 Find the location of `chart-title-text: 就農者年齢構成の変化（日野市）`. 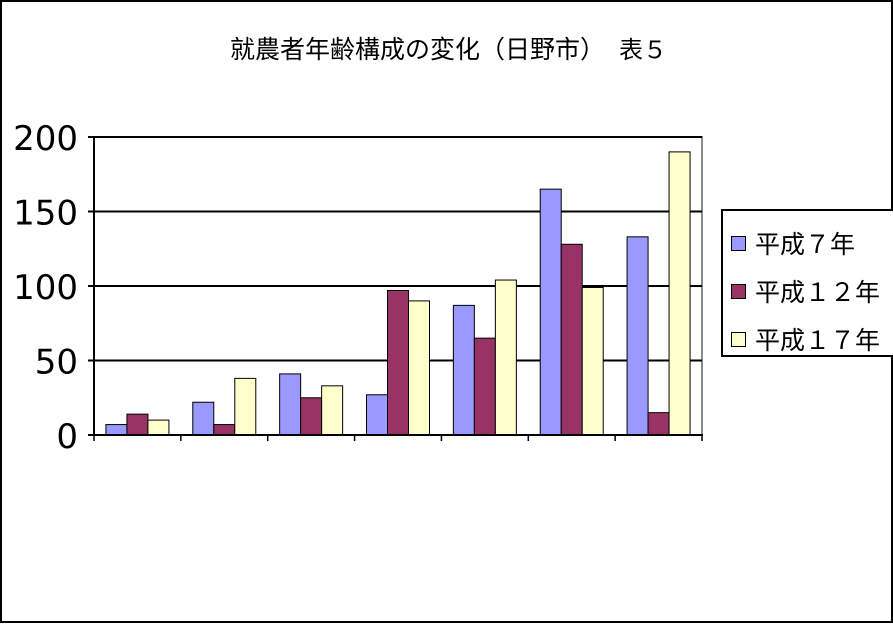

chart-title-text: 就農者年齢構成の変化（日野市） is located at coordinates (417, 49).